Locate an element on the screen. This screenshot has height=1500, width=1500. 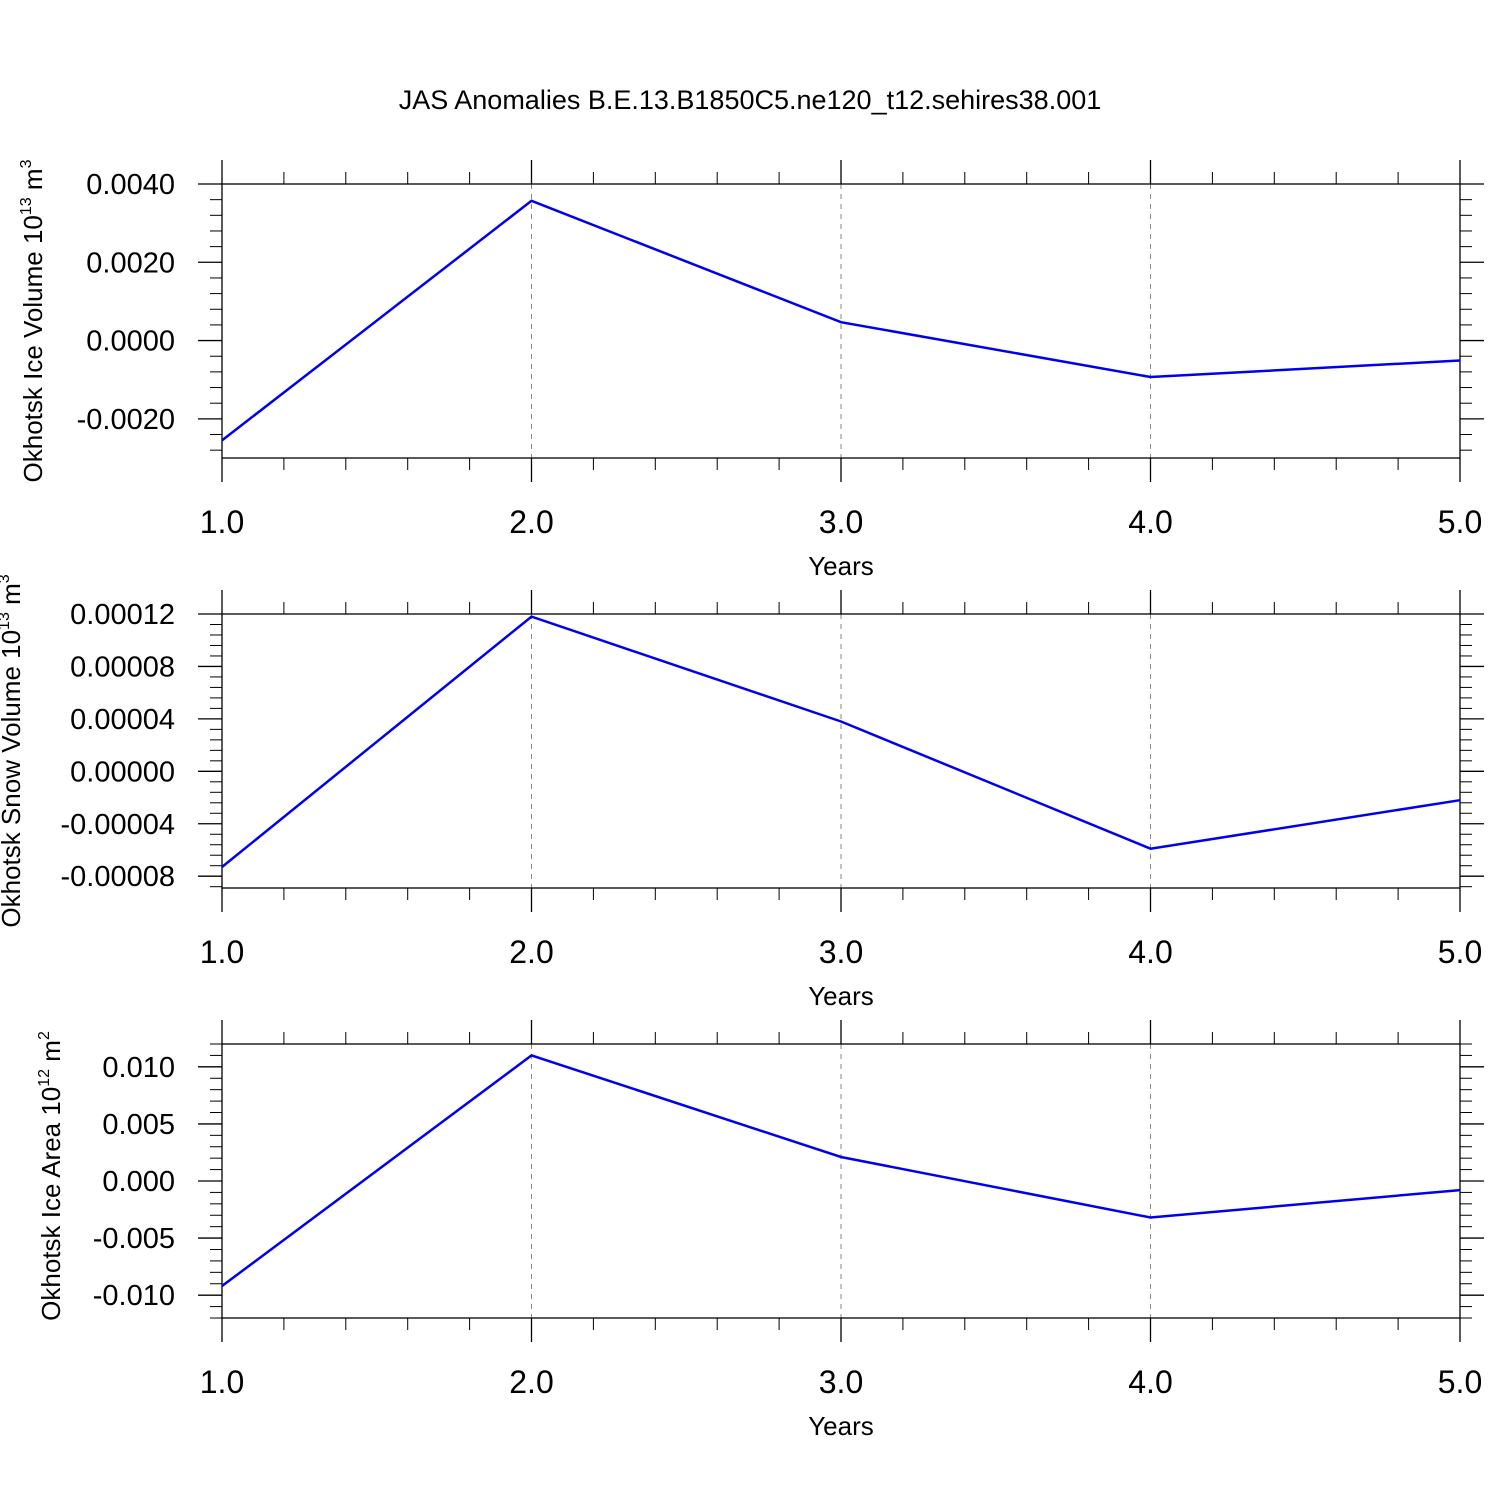
y-axis-label-name: Okhotsk Ice Area is located at coordinates (51, 1218).